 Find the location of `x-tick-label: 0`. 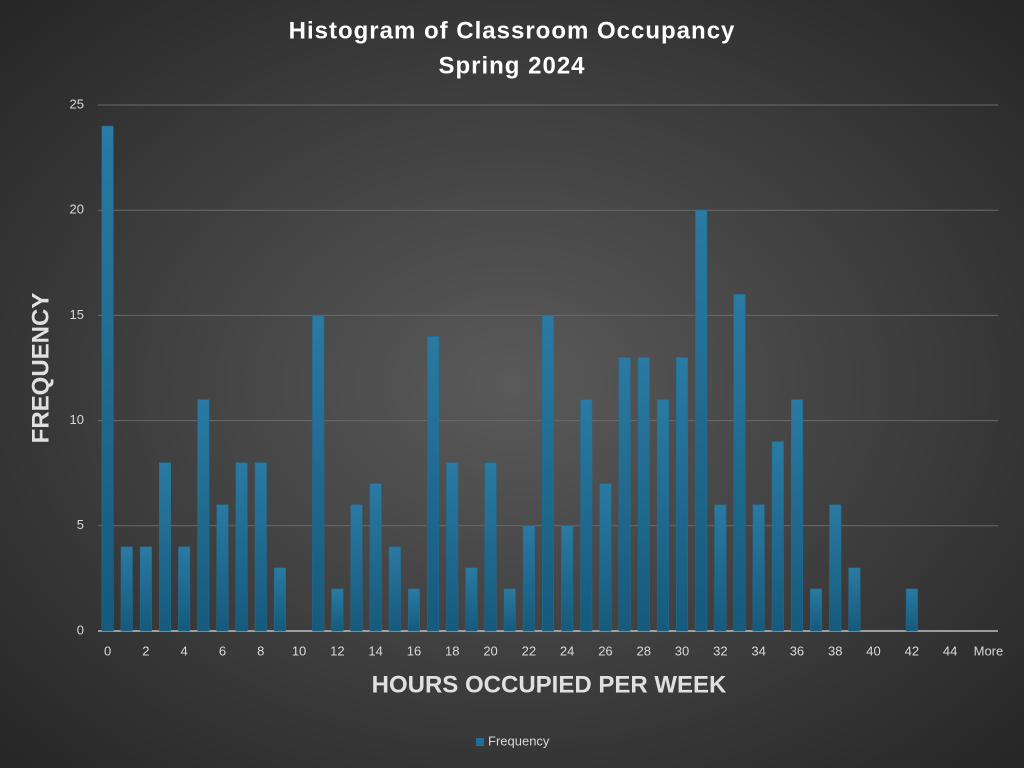

x-tick-label: 0 is located at coordinates (107, 650).